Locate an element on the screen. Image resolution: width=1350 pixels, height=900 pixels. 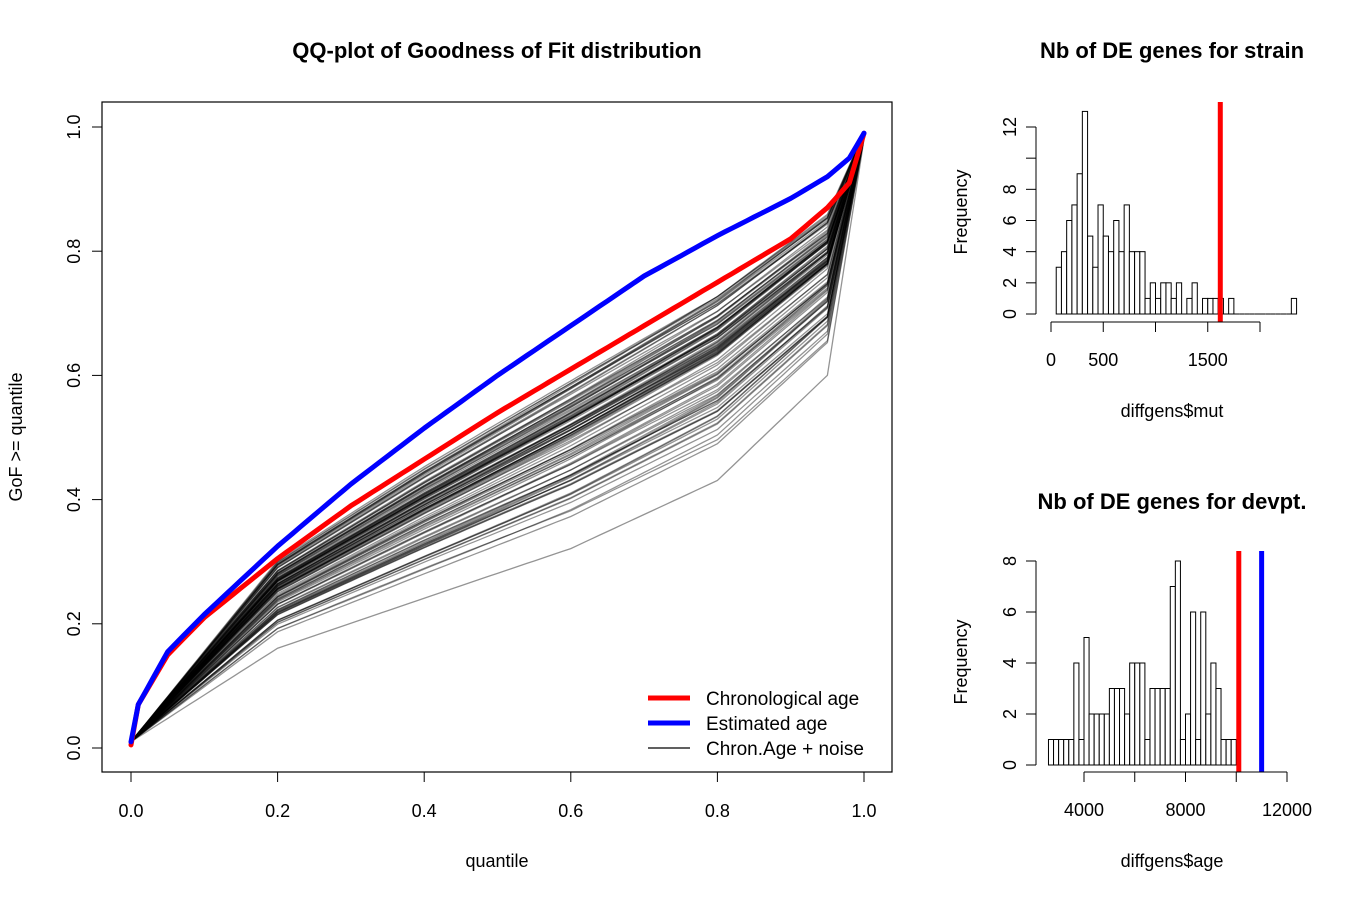
legend-label-estimated-age: Estimated age is located at coordinates (766, 724).